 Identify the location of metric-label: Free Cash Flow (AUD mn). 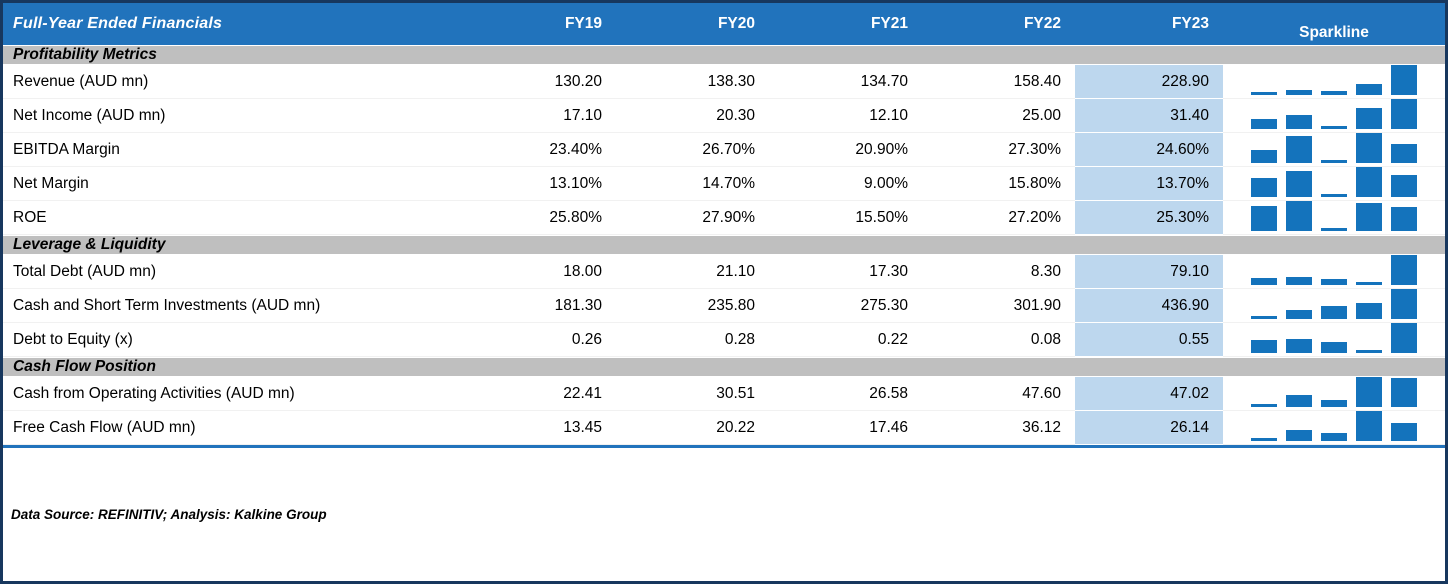
(233, 428).